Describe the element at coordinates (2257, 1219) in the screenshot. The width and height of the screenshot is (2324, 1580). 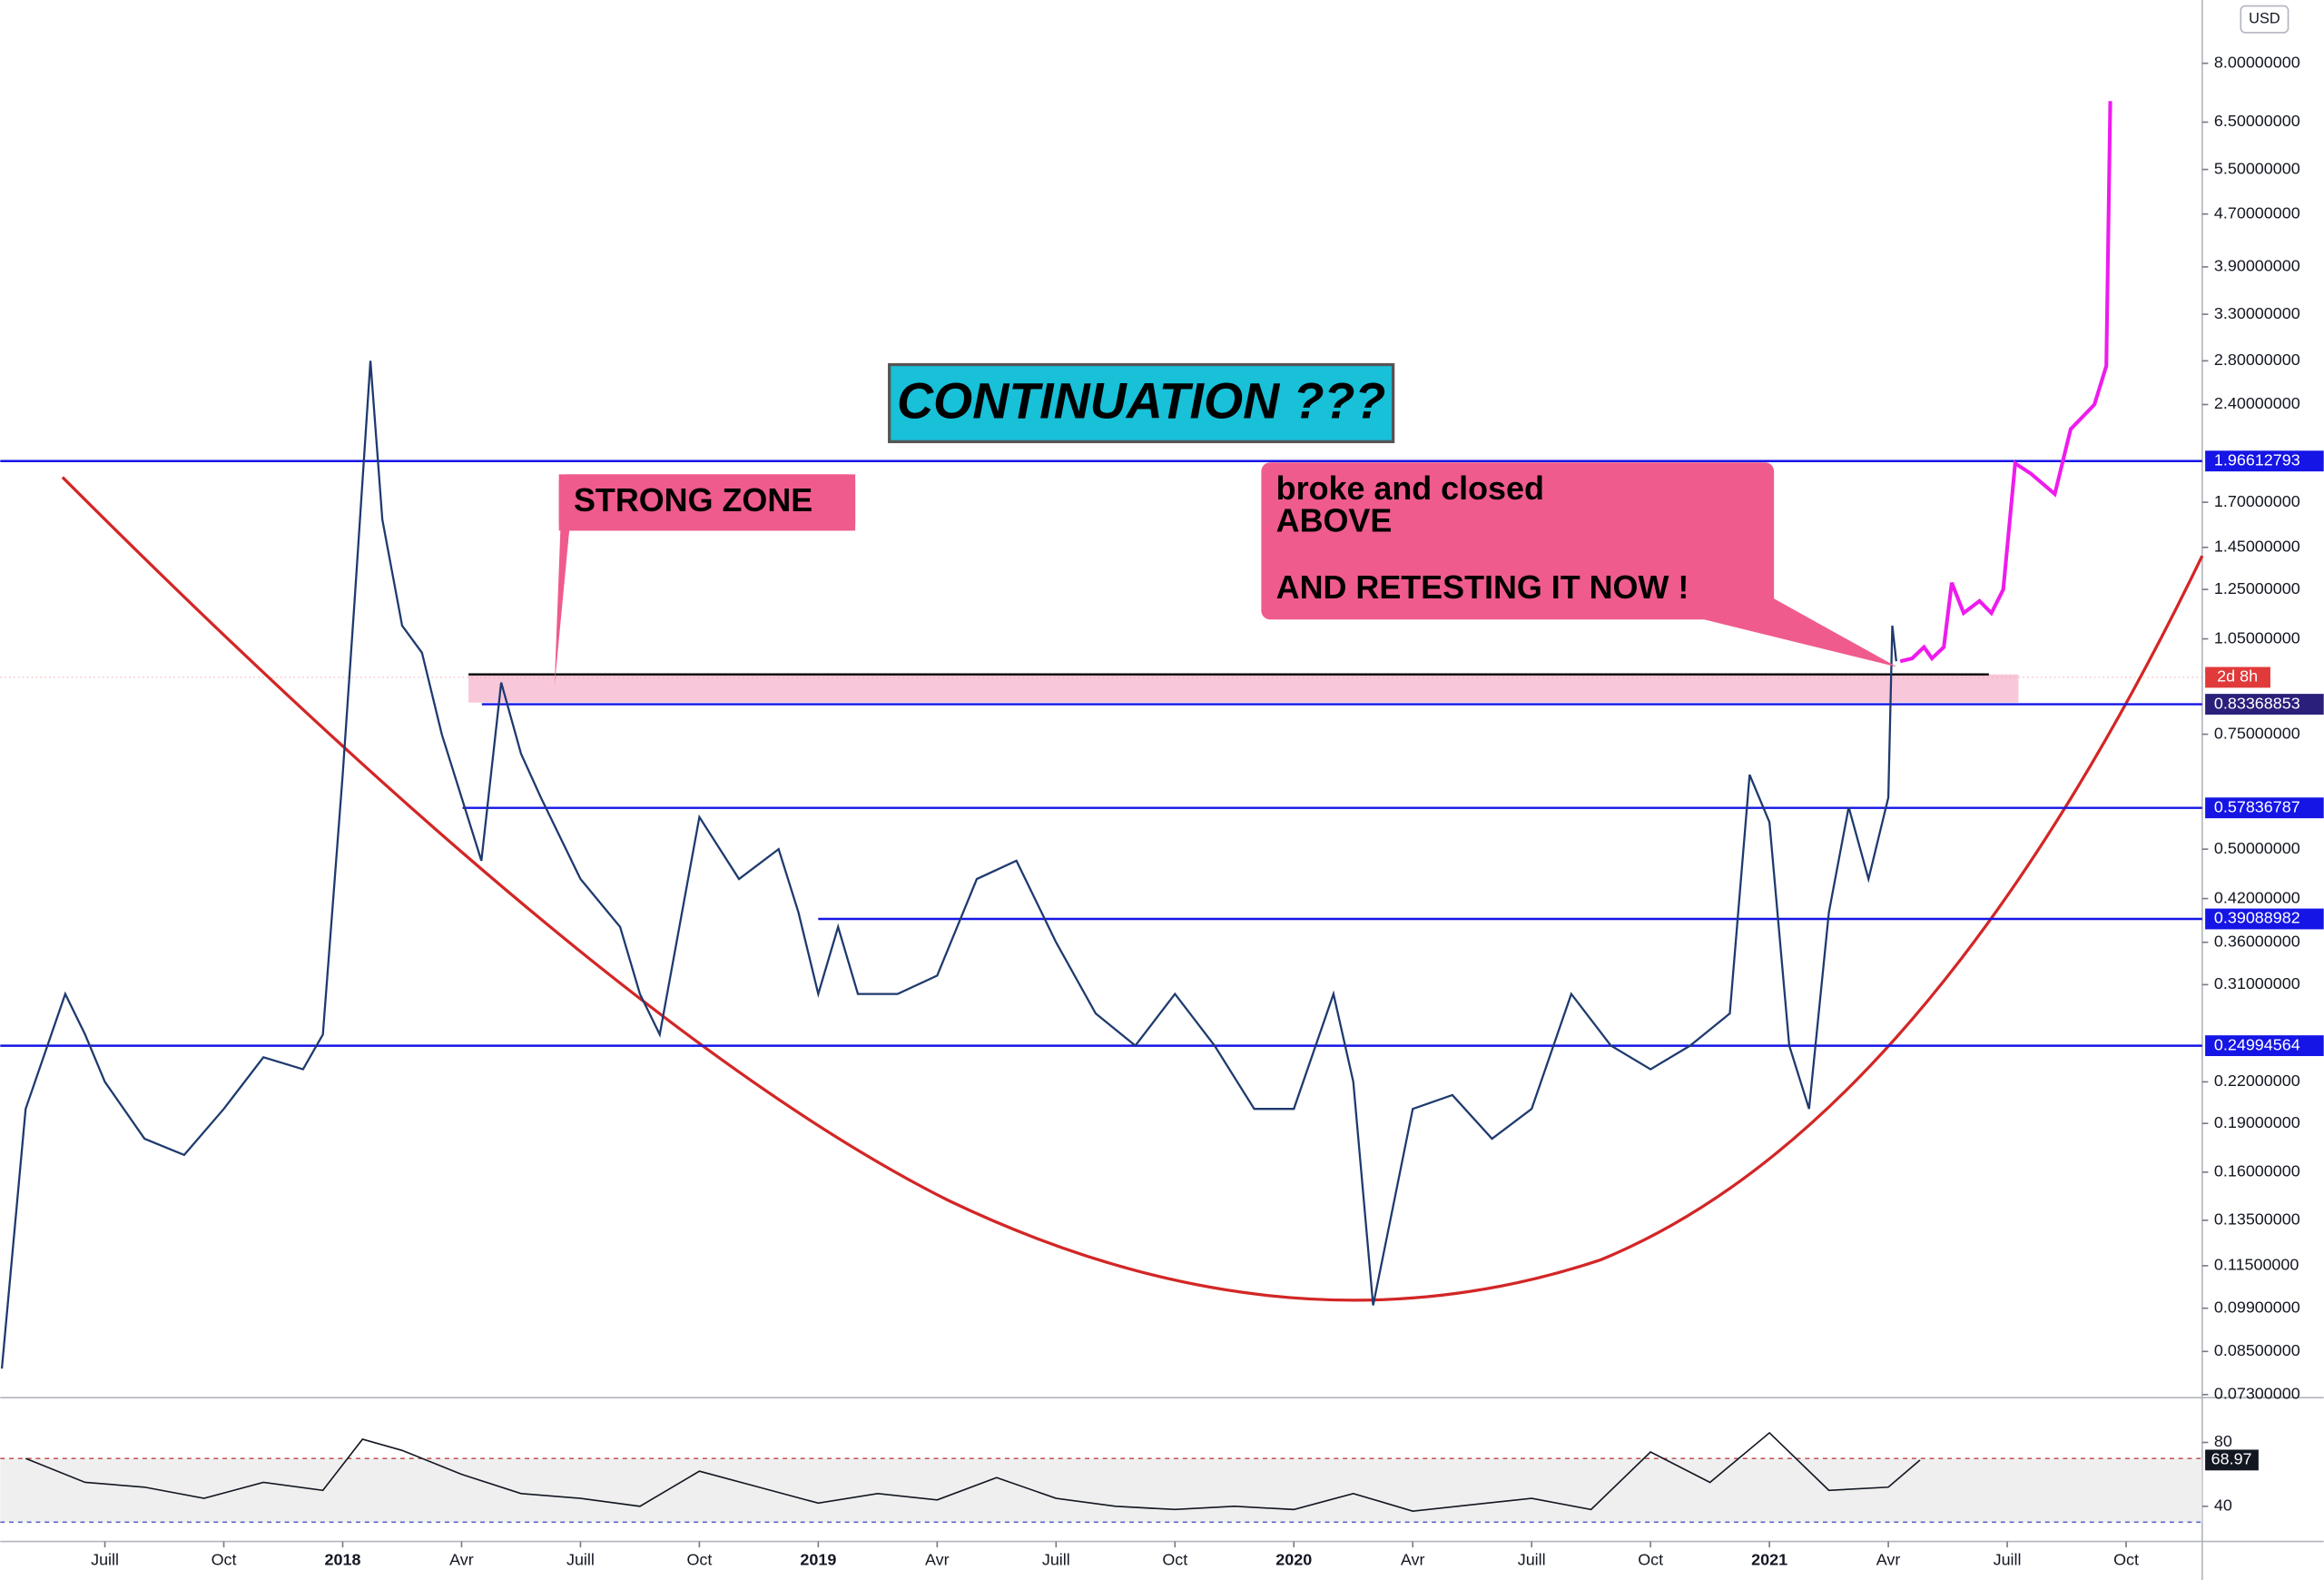
I see `y-tick-label: 0.13500000` at that location.